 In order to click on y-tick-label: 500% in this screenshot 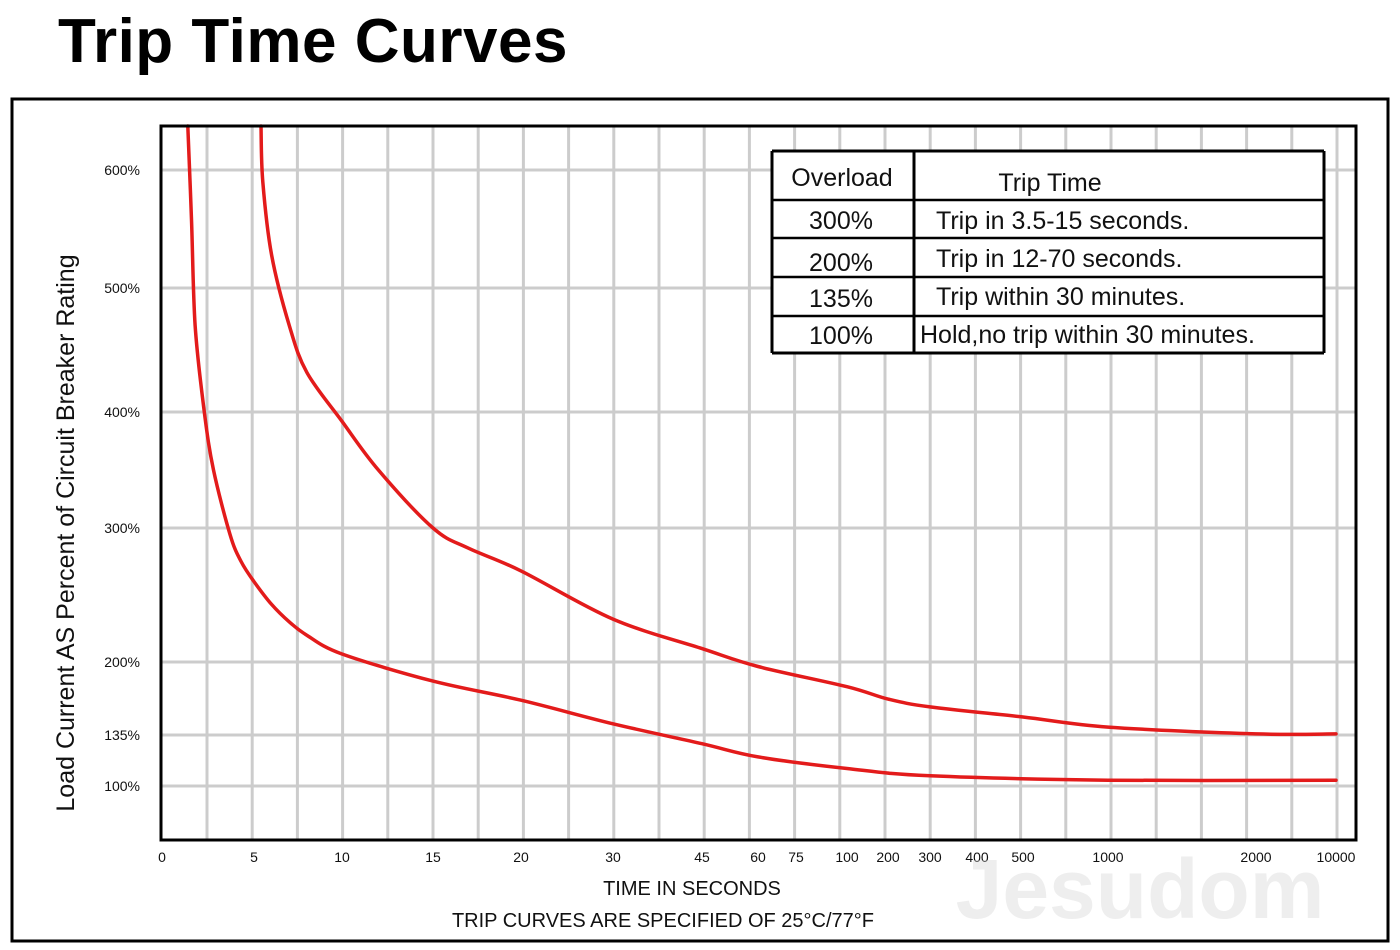, I will do `click(122, 288)`.